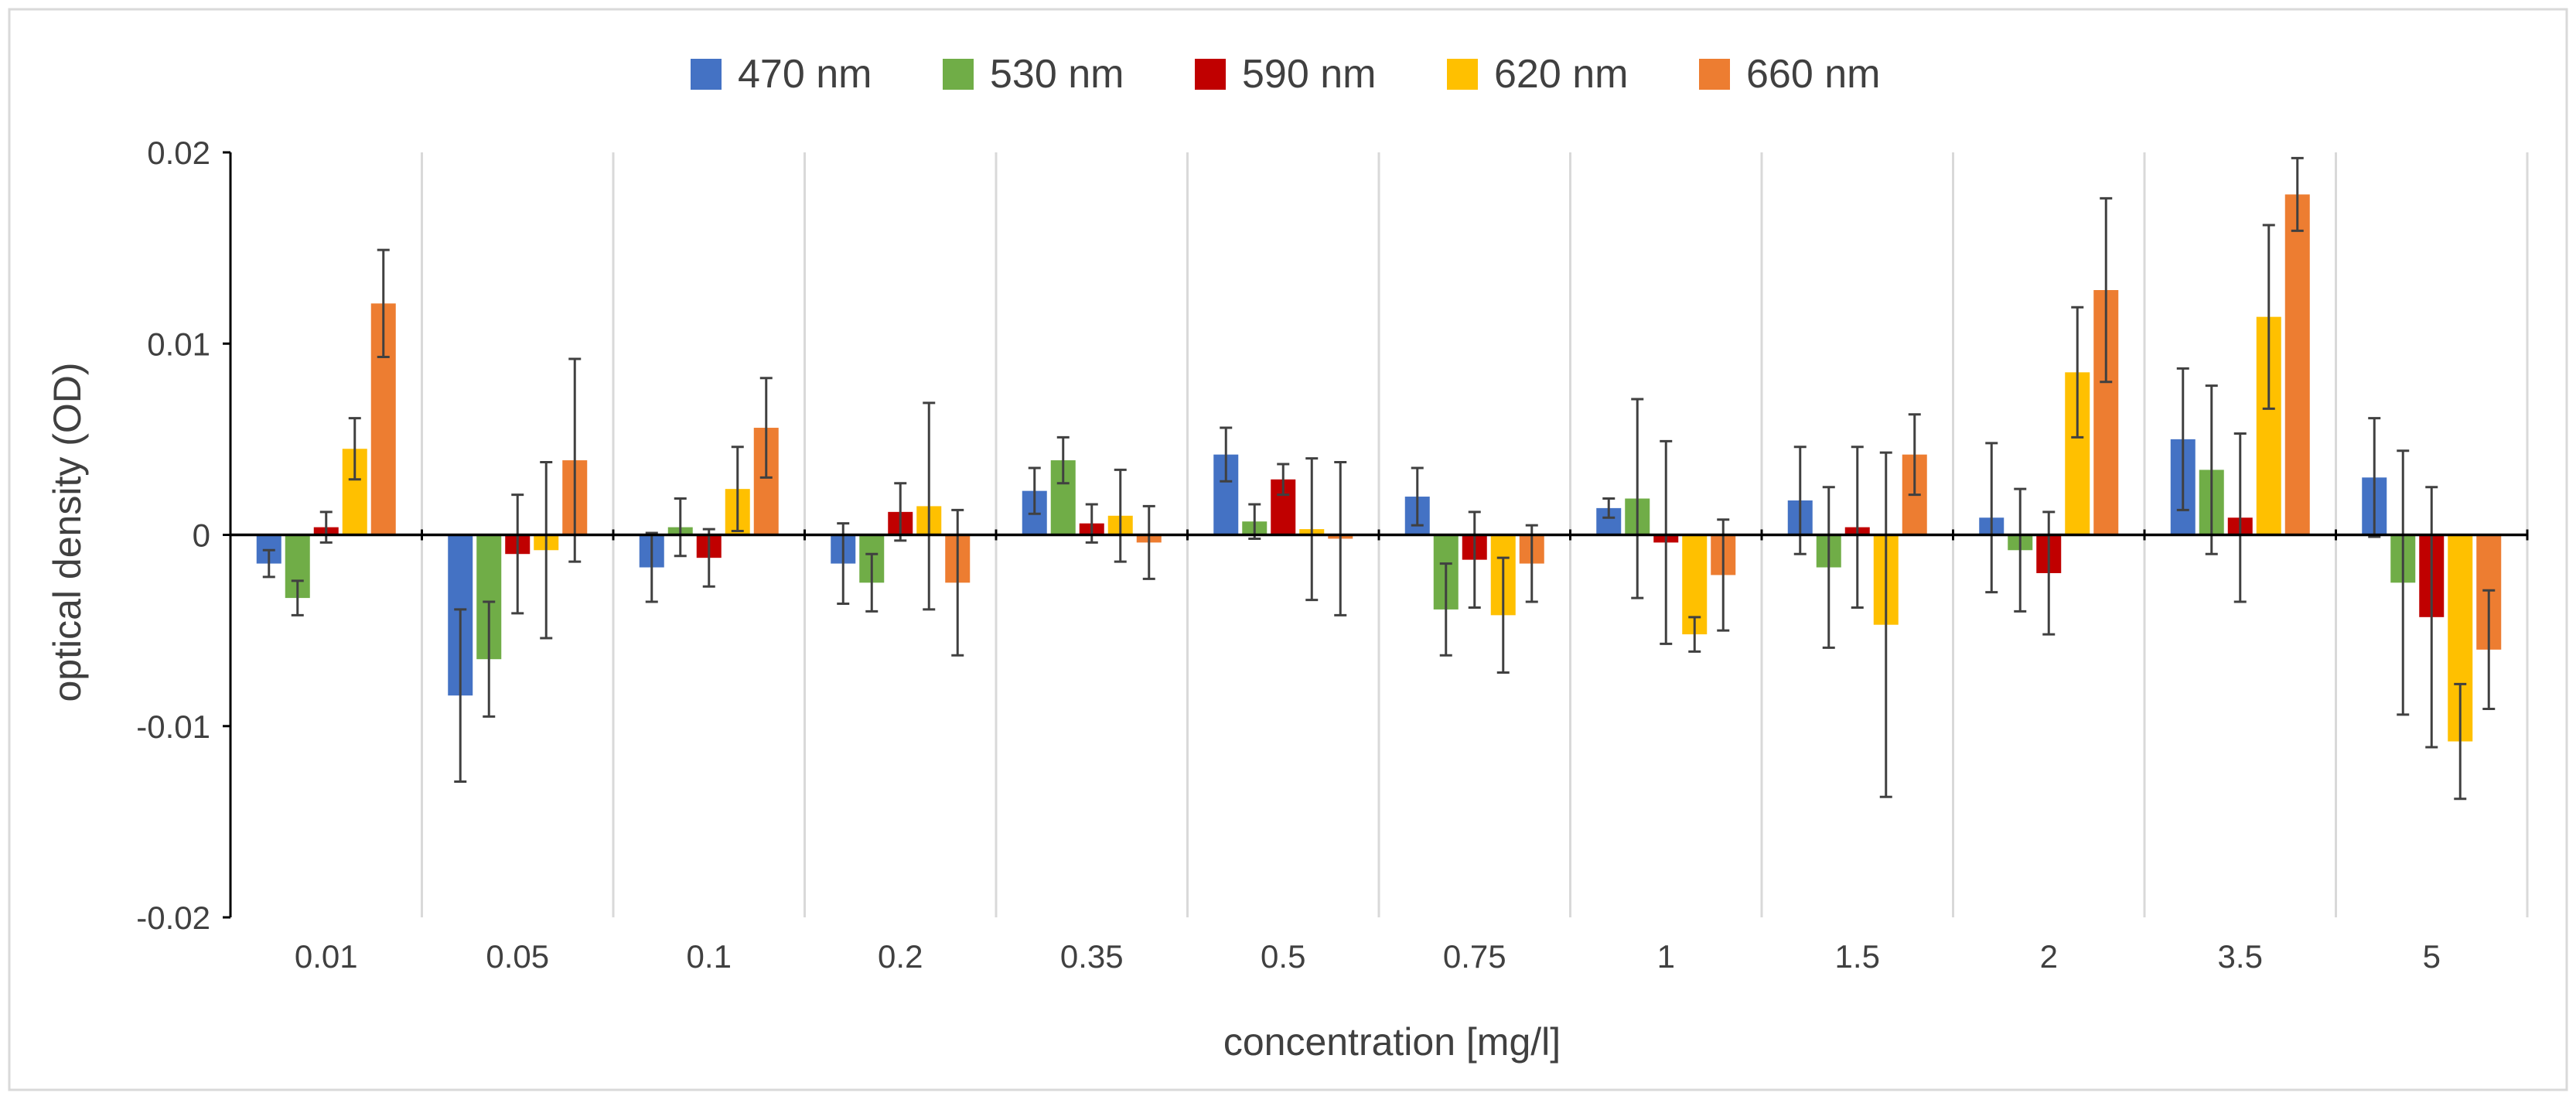 The width and height of the screenshot is (2576, 1103). Describe the element at coordinates (173, 727) in the screenshot. I see `y-tick-label: -0.01` at that location.